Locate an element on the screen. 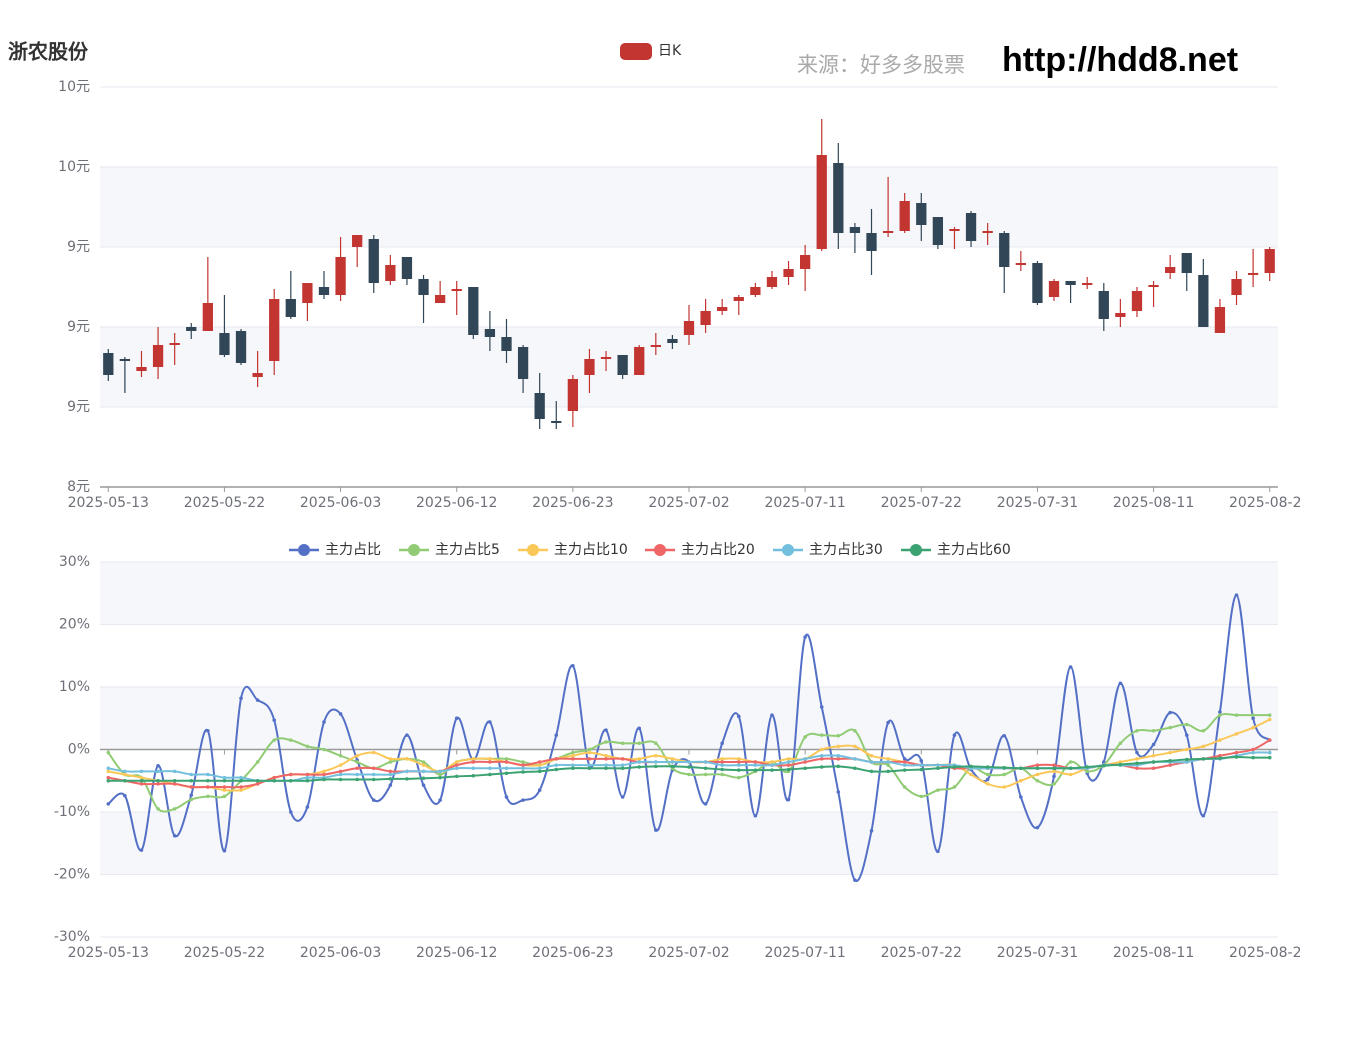 The image size is (1365, 1037). y-tick-label: -10% is located at coordinates (72, 812).